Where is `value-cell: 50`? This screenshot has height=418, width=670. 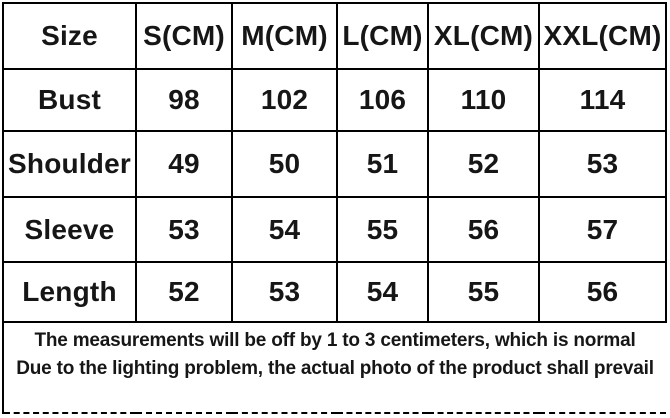 value-cell: 50 is located at coordinates (284, 164).